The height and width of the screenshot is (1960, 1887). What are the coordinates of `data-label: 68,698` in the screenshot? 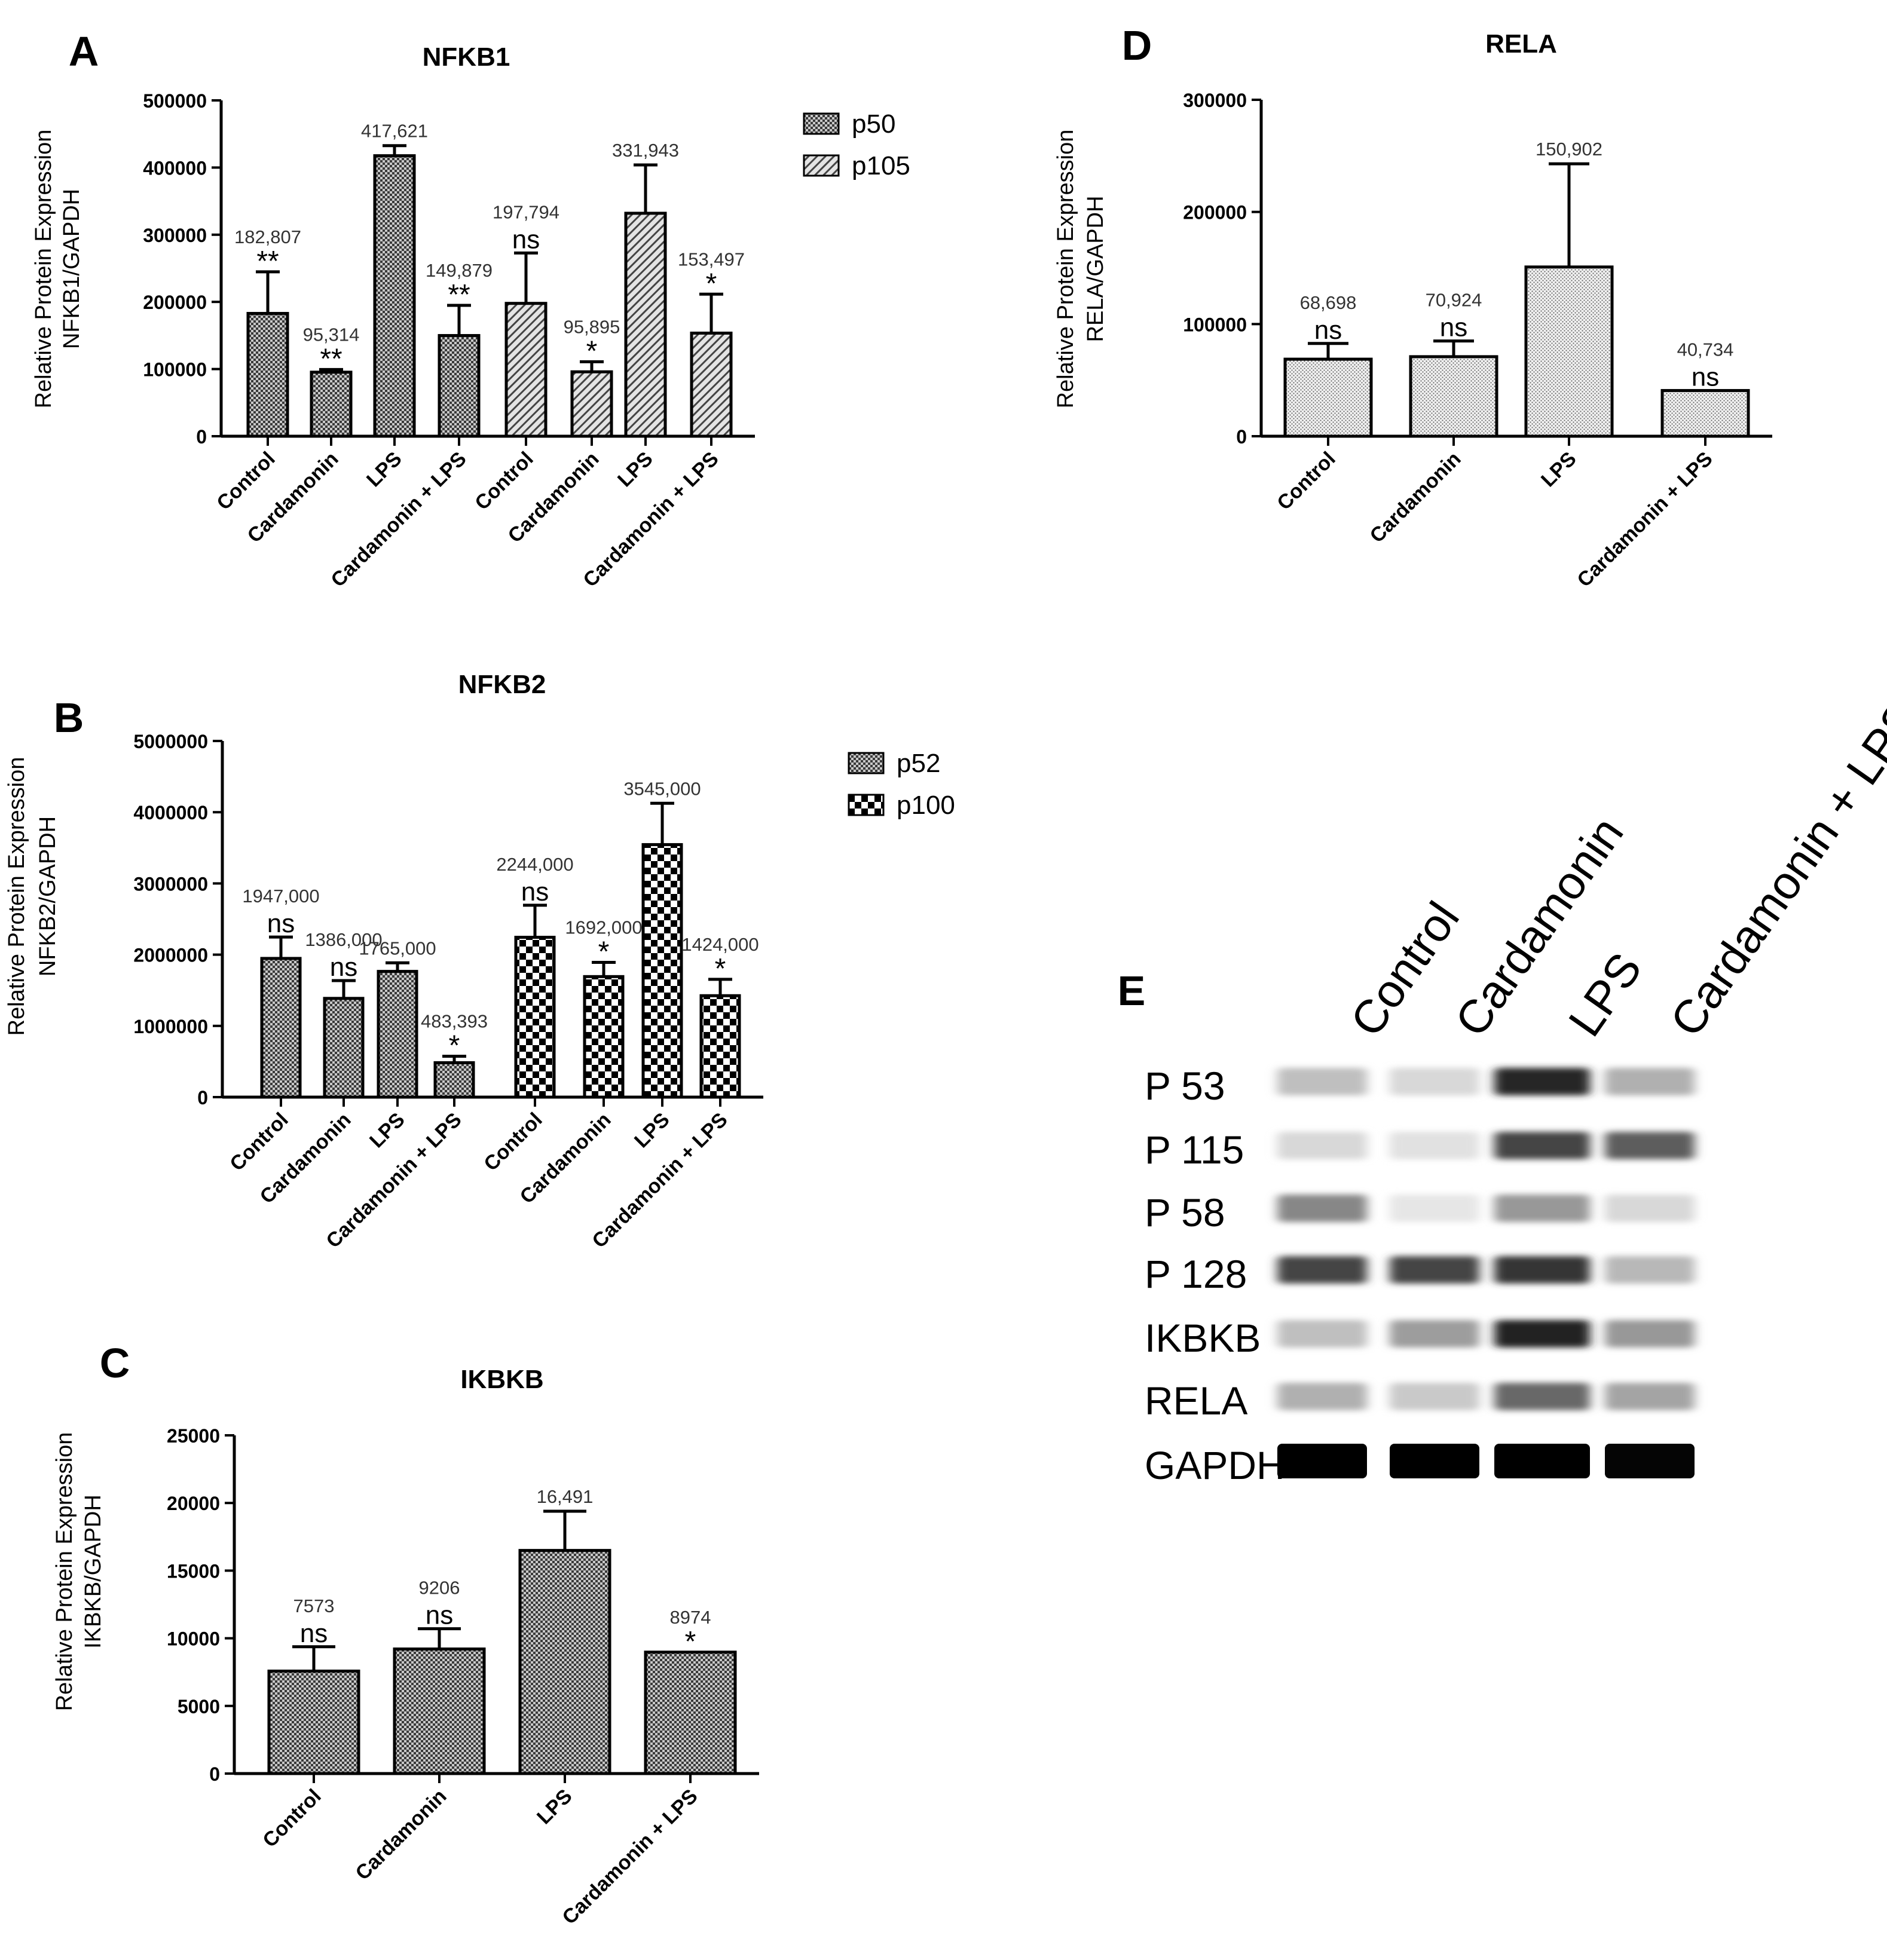 It's located at (1328, 302).